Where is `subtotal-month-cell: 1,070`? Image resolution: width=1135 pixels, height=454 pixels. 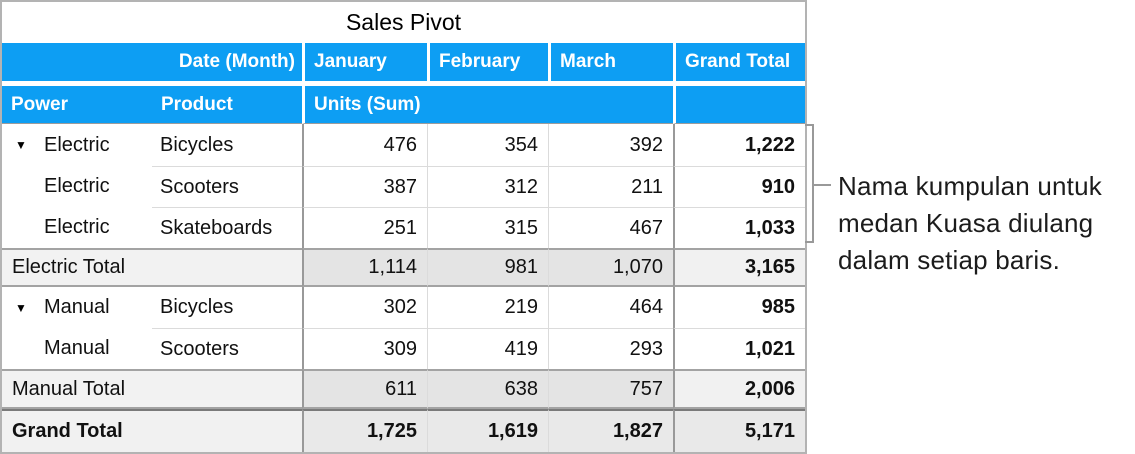 subtotal-month-cell: 1,070 is located at coordinates (610, 267).